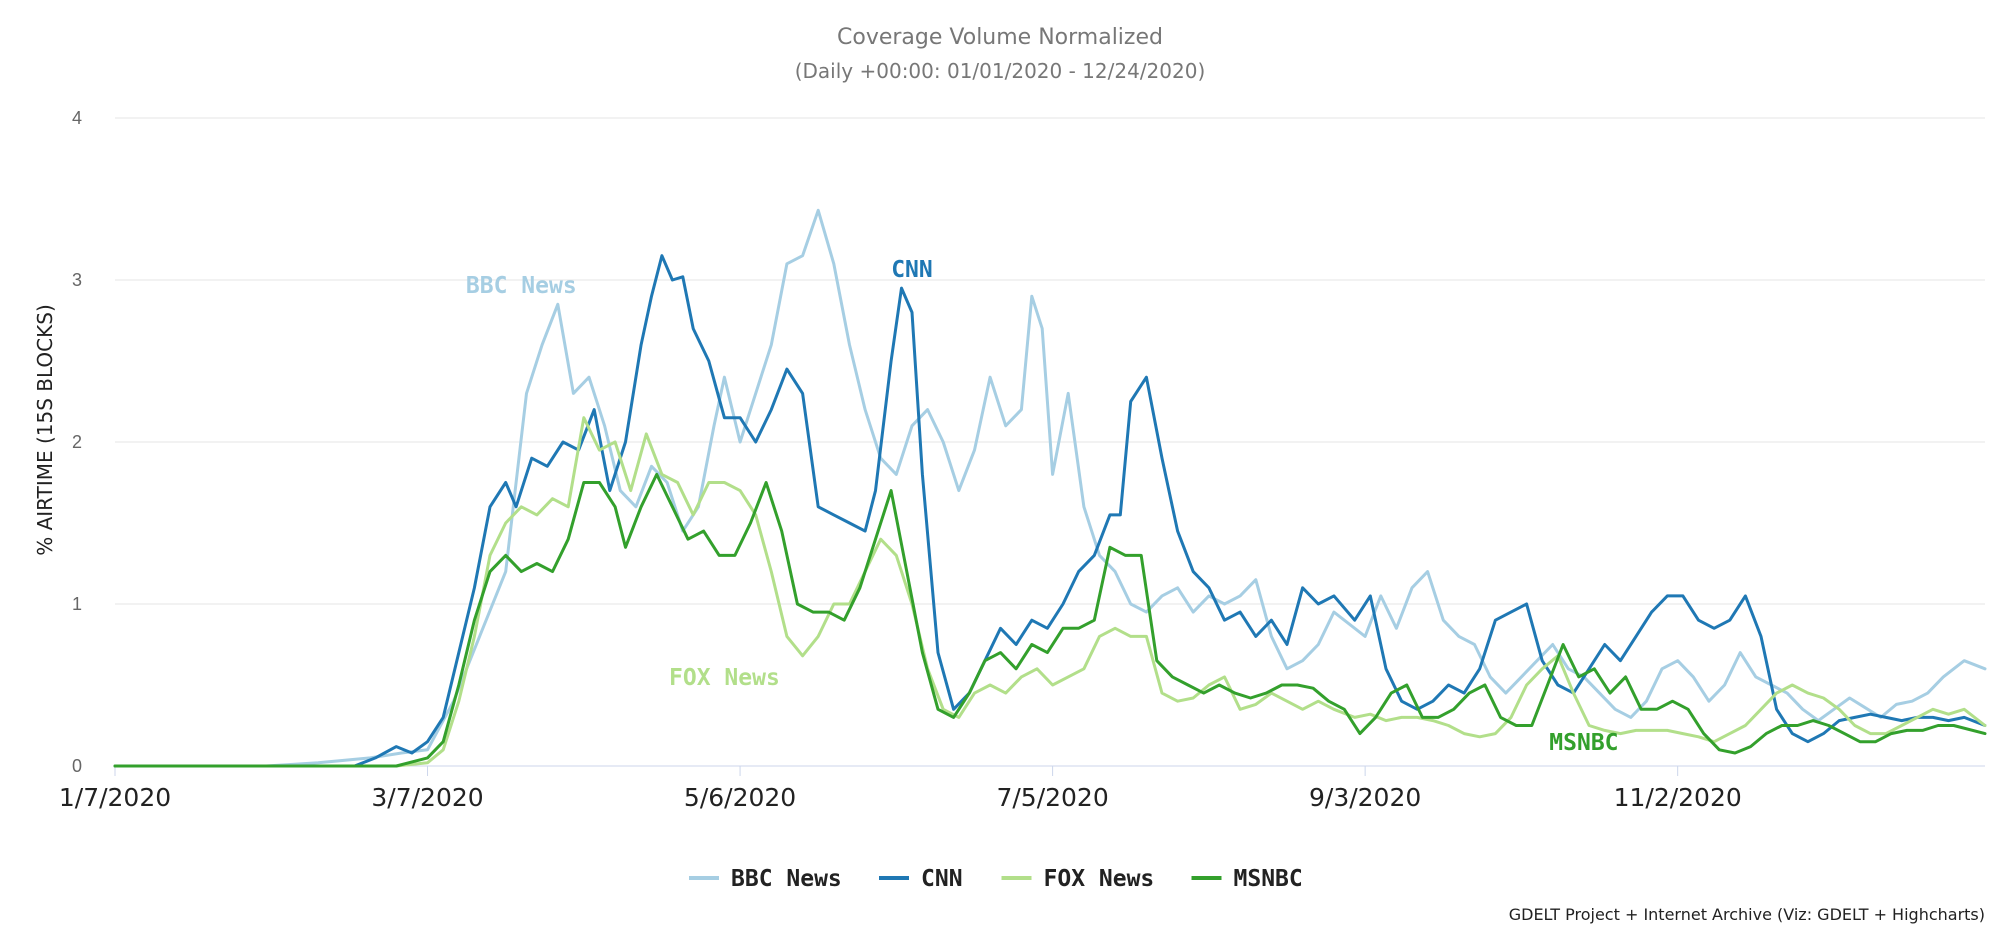  I want to click on y-axis-title: % AIRTIME (15S BLOCKS), so click(45, 430).